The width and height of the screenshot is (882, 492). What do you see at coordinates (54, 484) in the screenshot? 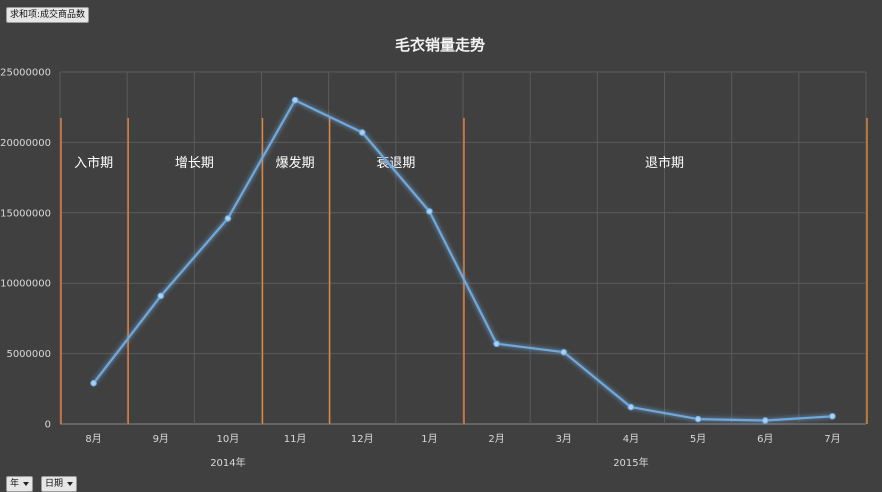
I see `date-field-label: 日期` at bounding box center [54, 484].